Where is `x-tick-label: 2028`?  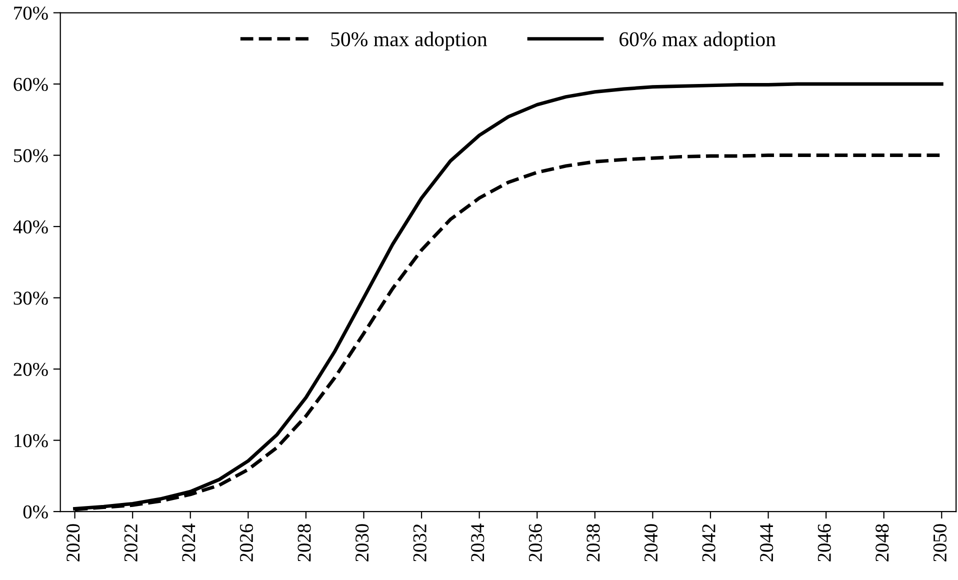 x-tick-label: 2028 is located at coordinates (304, 543).